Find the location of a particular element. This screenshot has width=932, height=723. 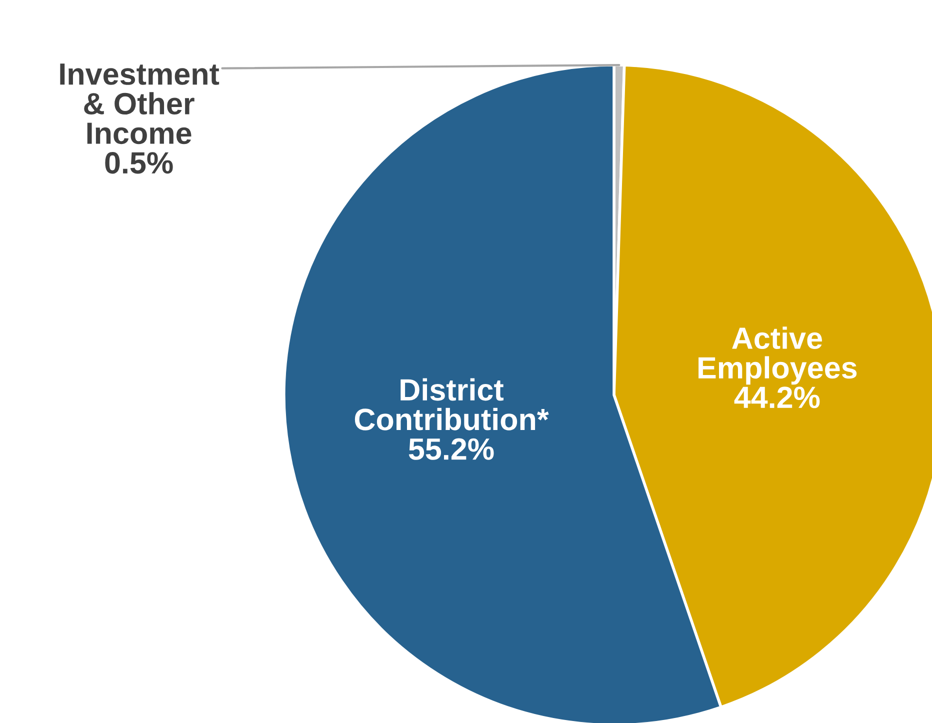

slice-label: Active Employees is located at coordinates (777, 355).